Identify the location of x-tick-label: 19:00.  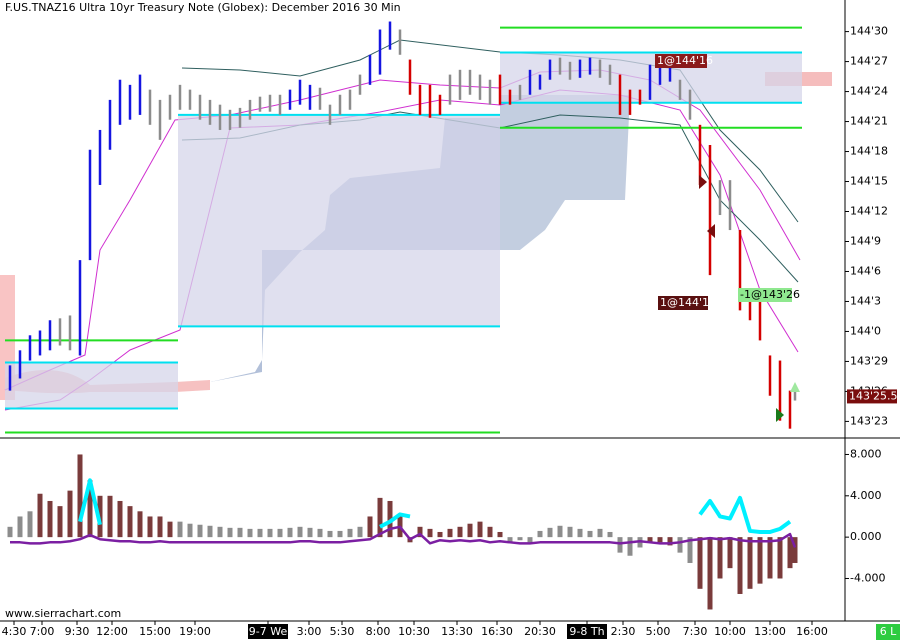
(195, 631).